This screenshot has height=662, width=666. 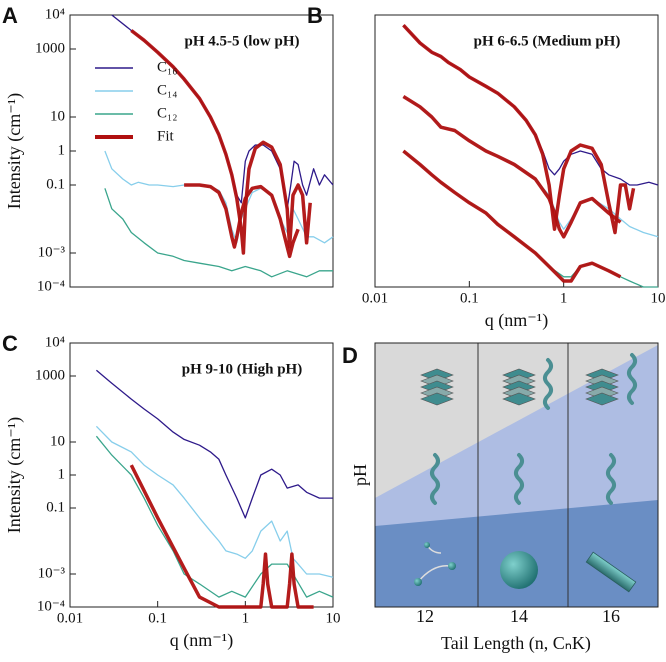 What do you see at coordinates (166, 136) in the screenshot?
I see `legend-label: Fit` at bounding box center [166, 136].